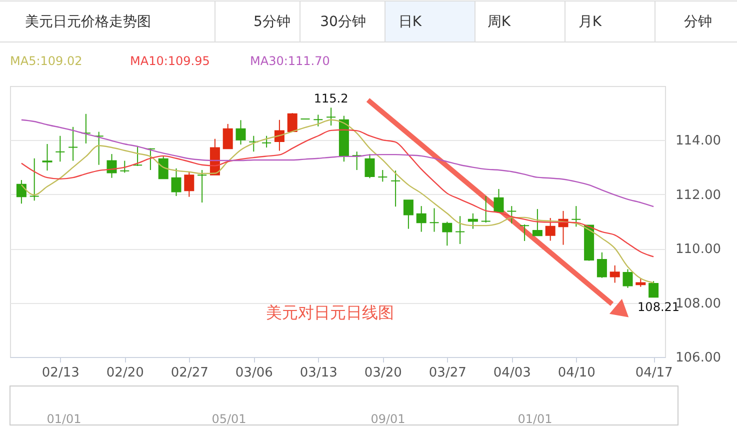  I want to click on text: 30分钟, so click(343, 22).